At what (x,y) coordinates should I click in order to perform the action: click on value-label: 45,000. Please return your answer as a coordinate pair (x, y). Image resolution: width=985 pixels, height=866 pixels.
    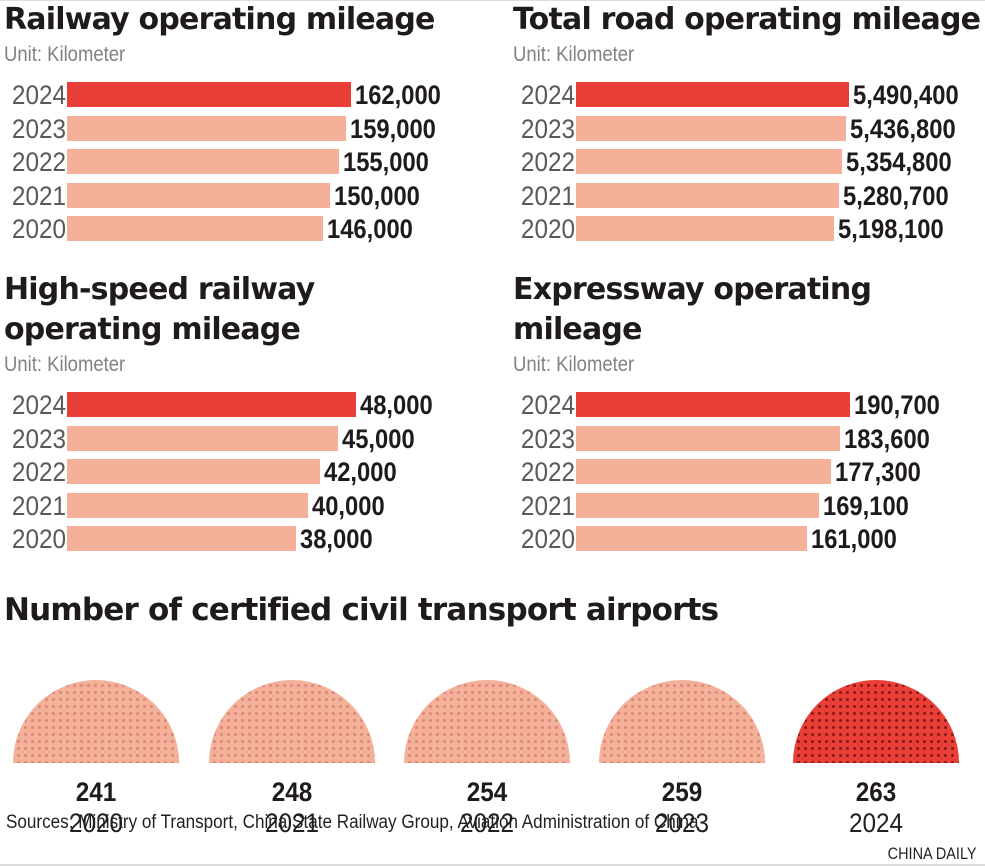
    Looking at the image, I should click on (378, 438).